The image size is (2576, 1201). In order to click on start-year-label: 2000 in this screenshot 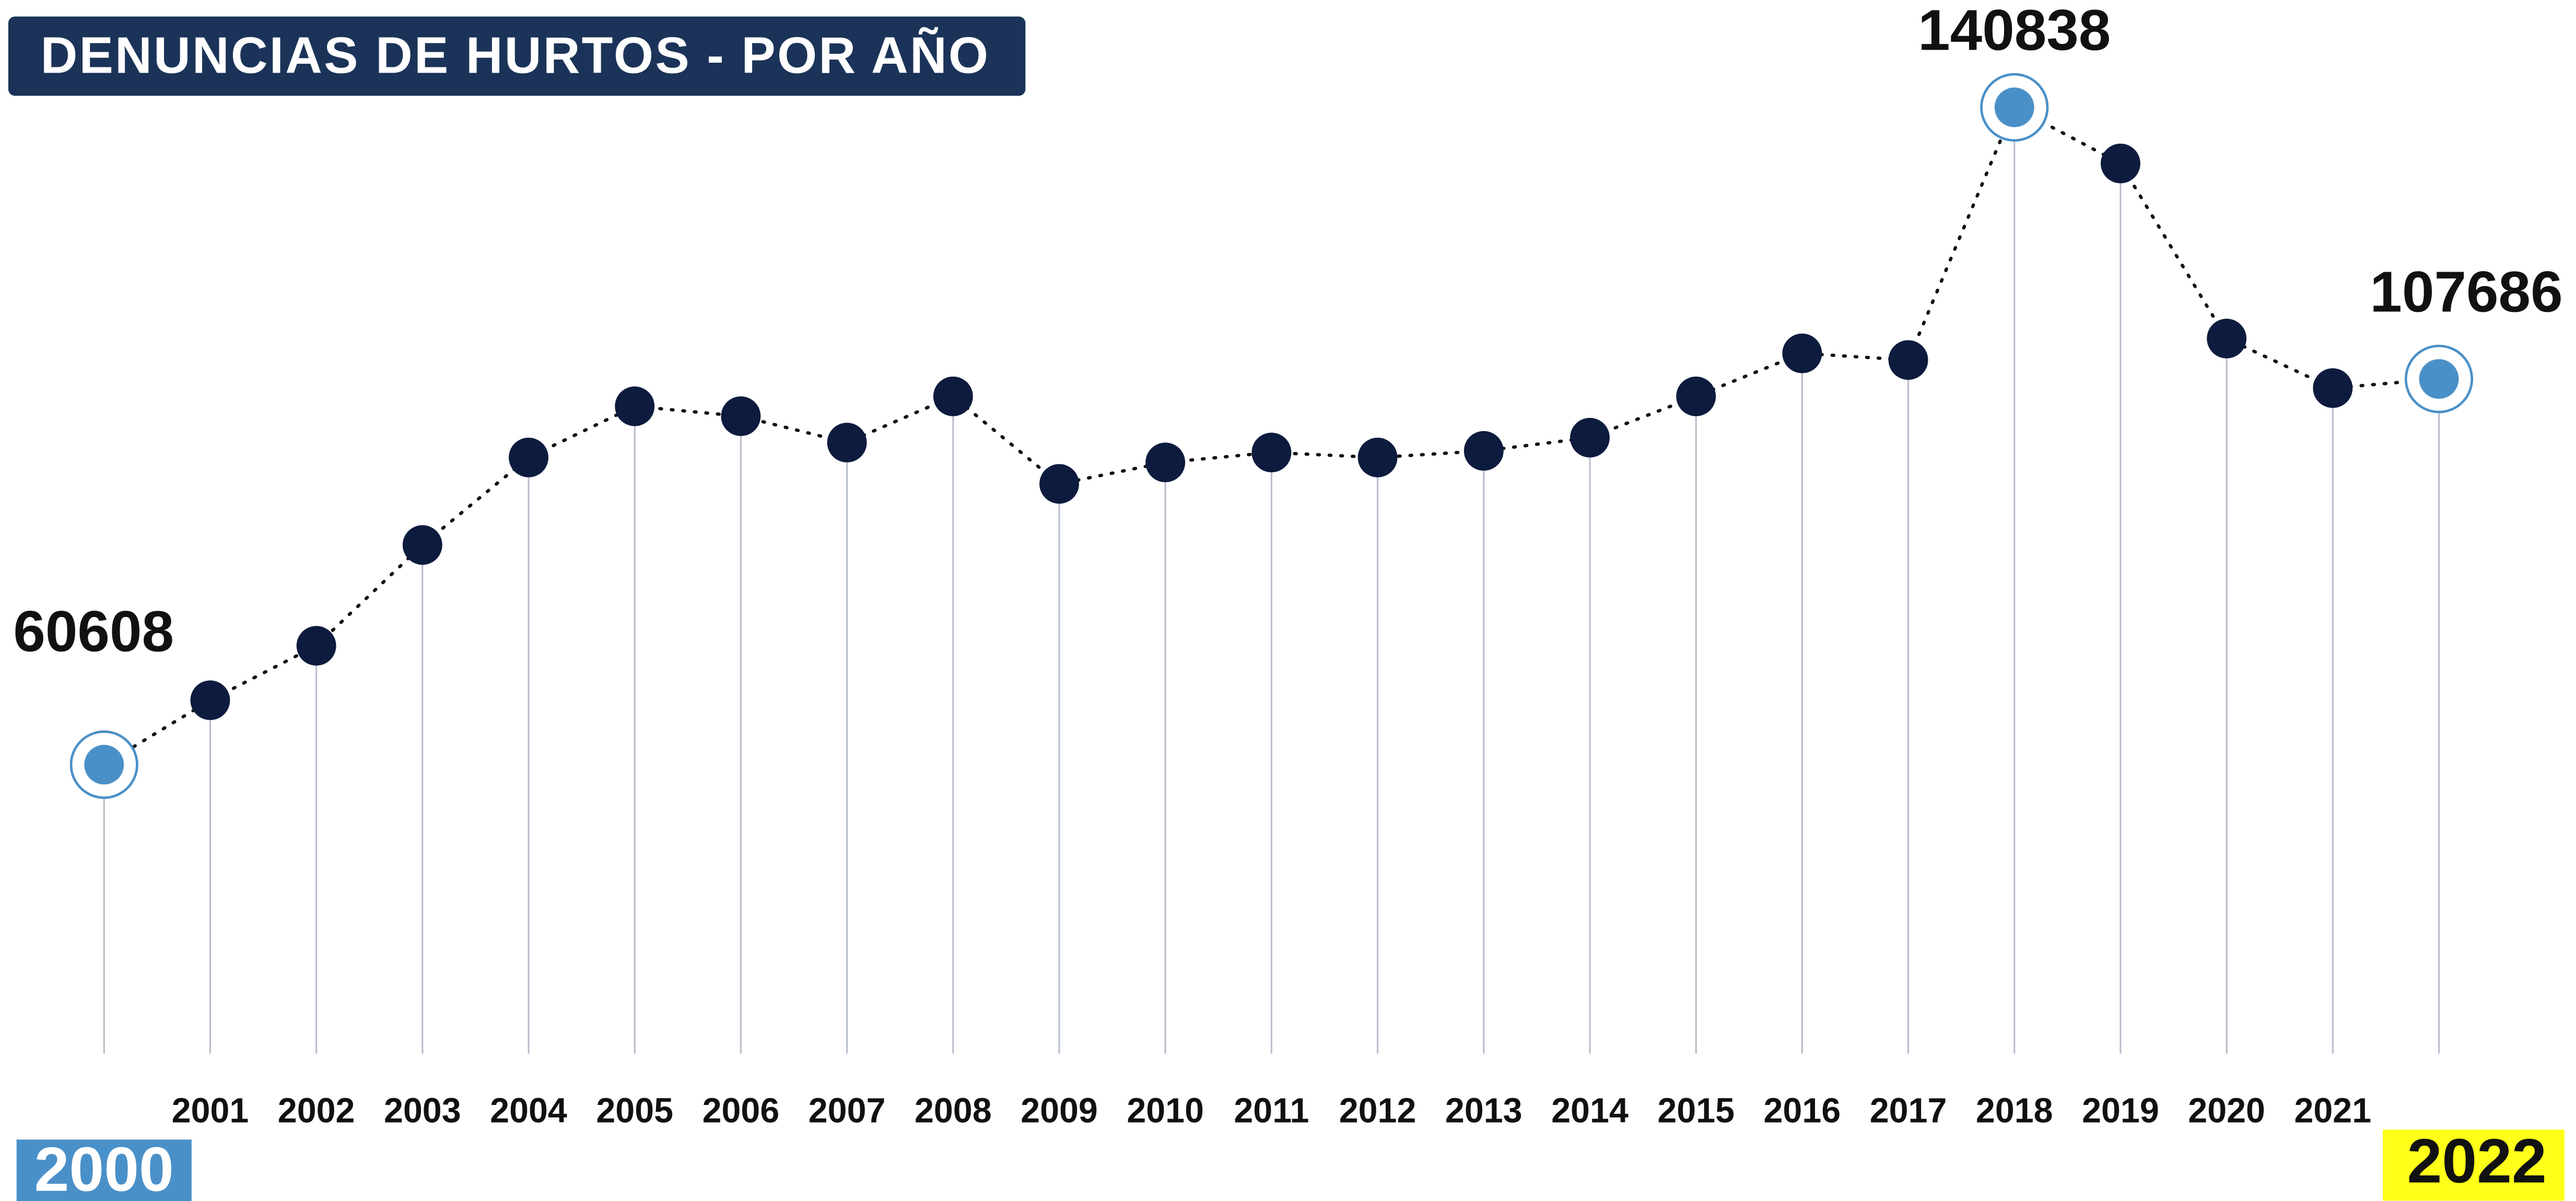, I will do `click(104, 1168)`.